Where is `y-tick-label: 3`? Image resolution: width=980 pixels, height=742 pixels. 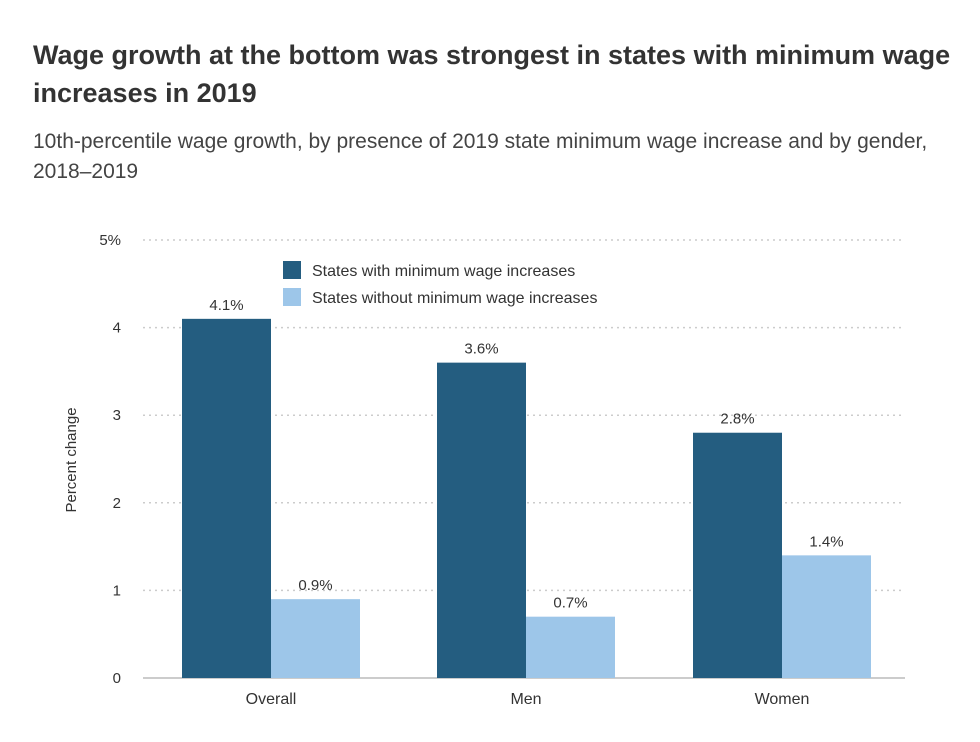
y-tick-label: 3 is located at coordinates (117, 415).